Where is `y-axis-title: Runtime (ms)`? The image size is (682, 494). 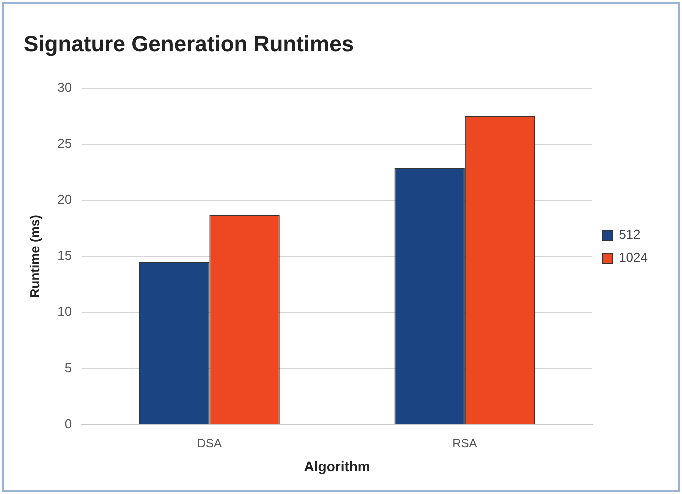
y-axis-title: Runtime (ms) is located at coordinates (34, 256).